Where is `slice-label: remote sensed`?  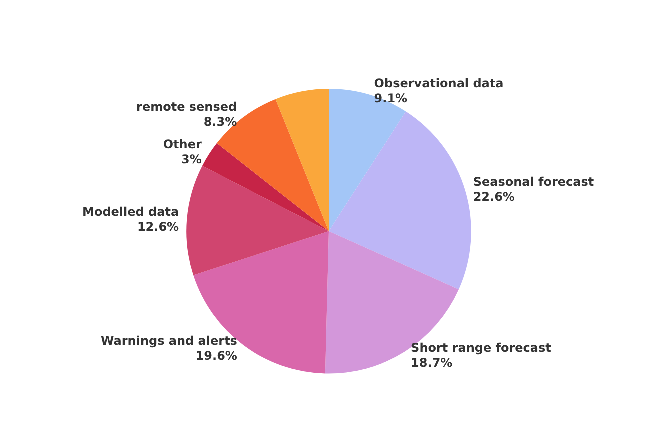 slice-label: remote sensed is located at coordinates (187, 107).